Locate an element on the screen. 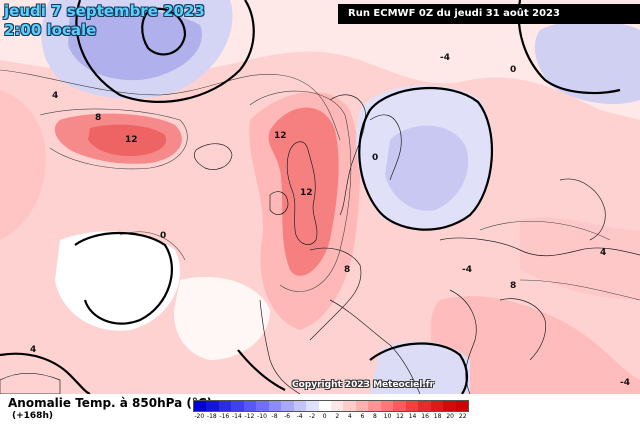 The height and width of the screenshot is (427, 640). map-variable-title: Anomalie Temp. à 850hPa (°C) is located at coordinates (110, 403).